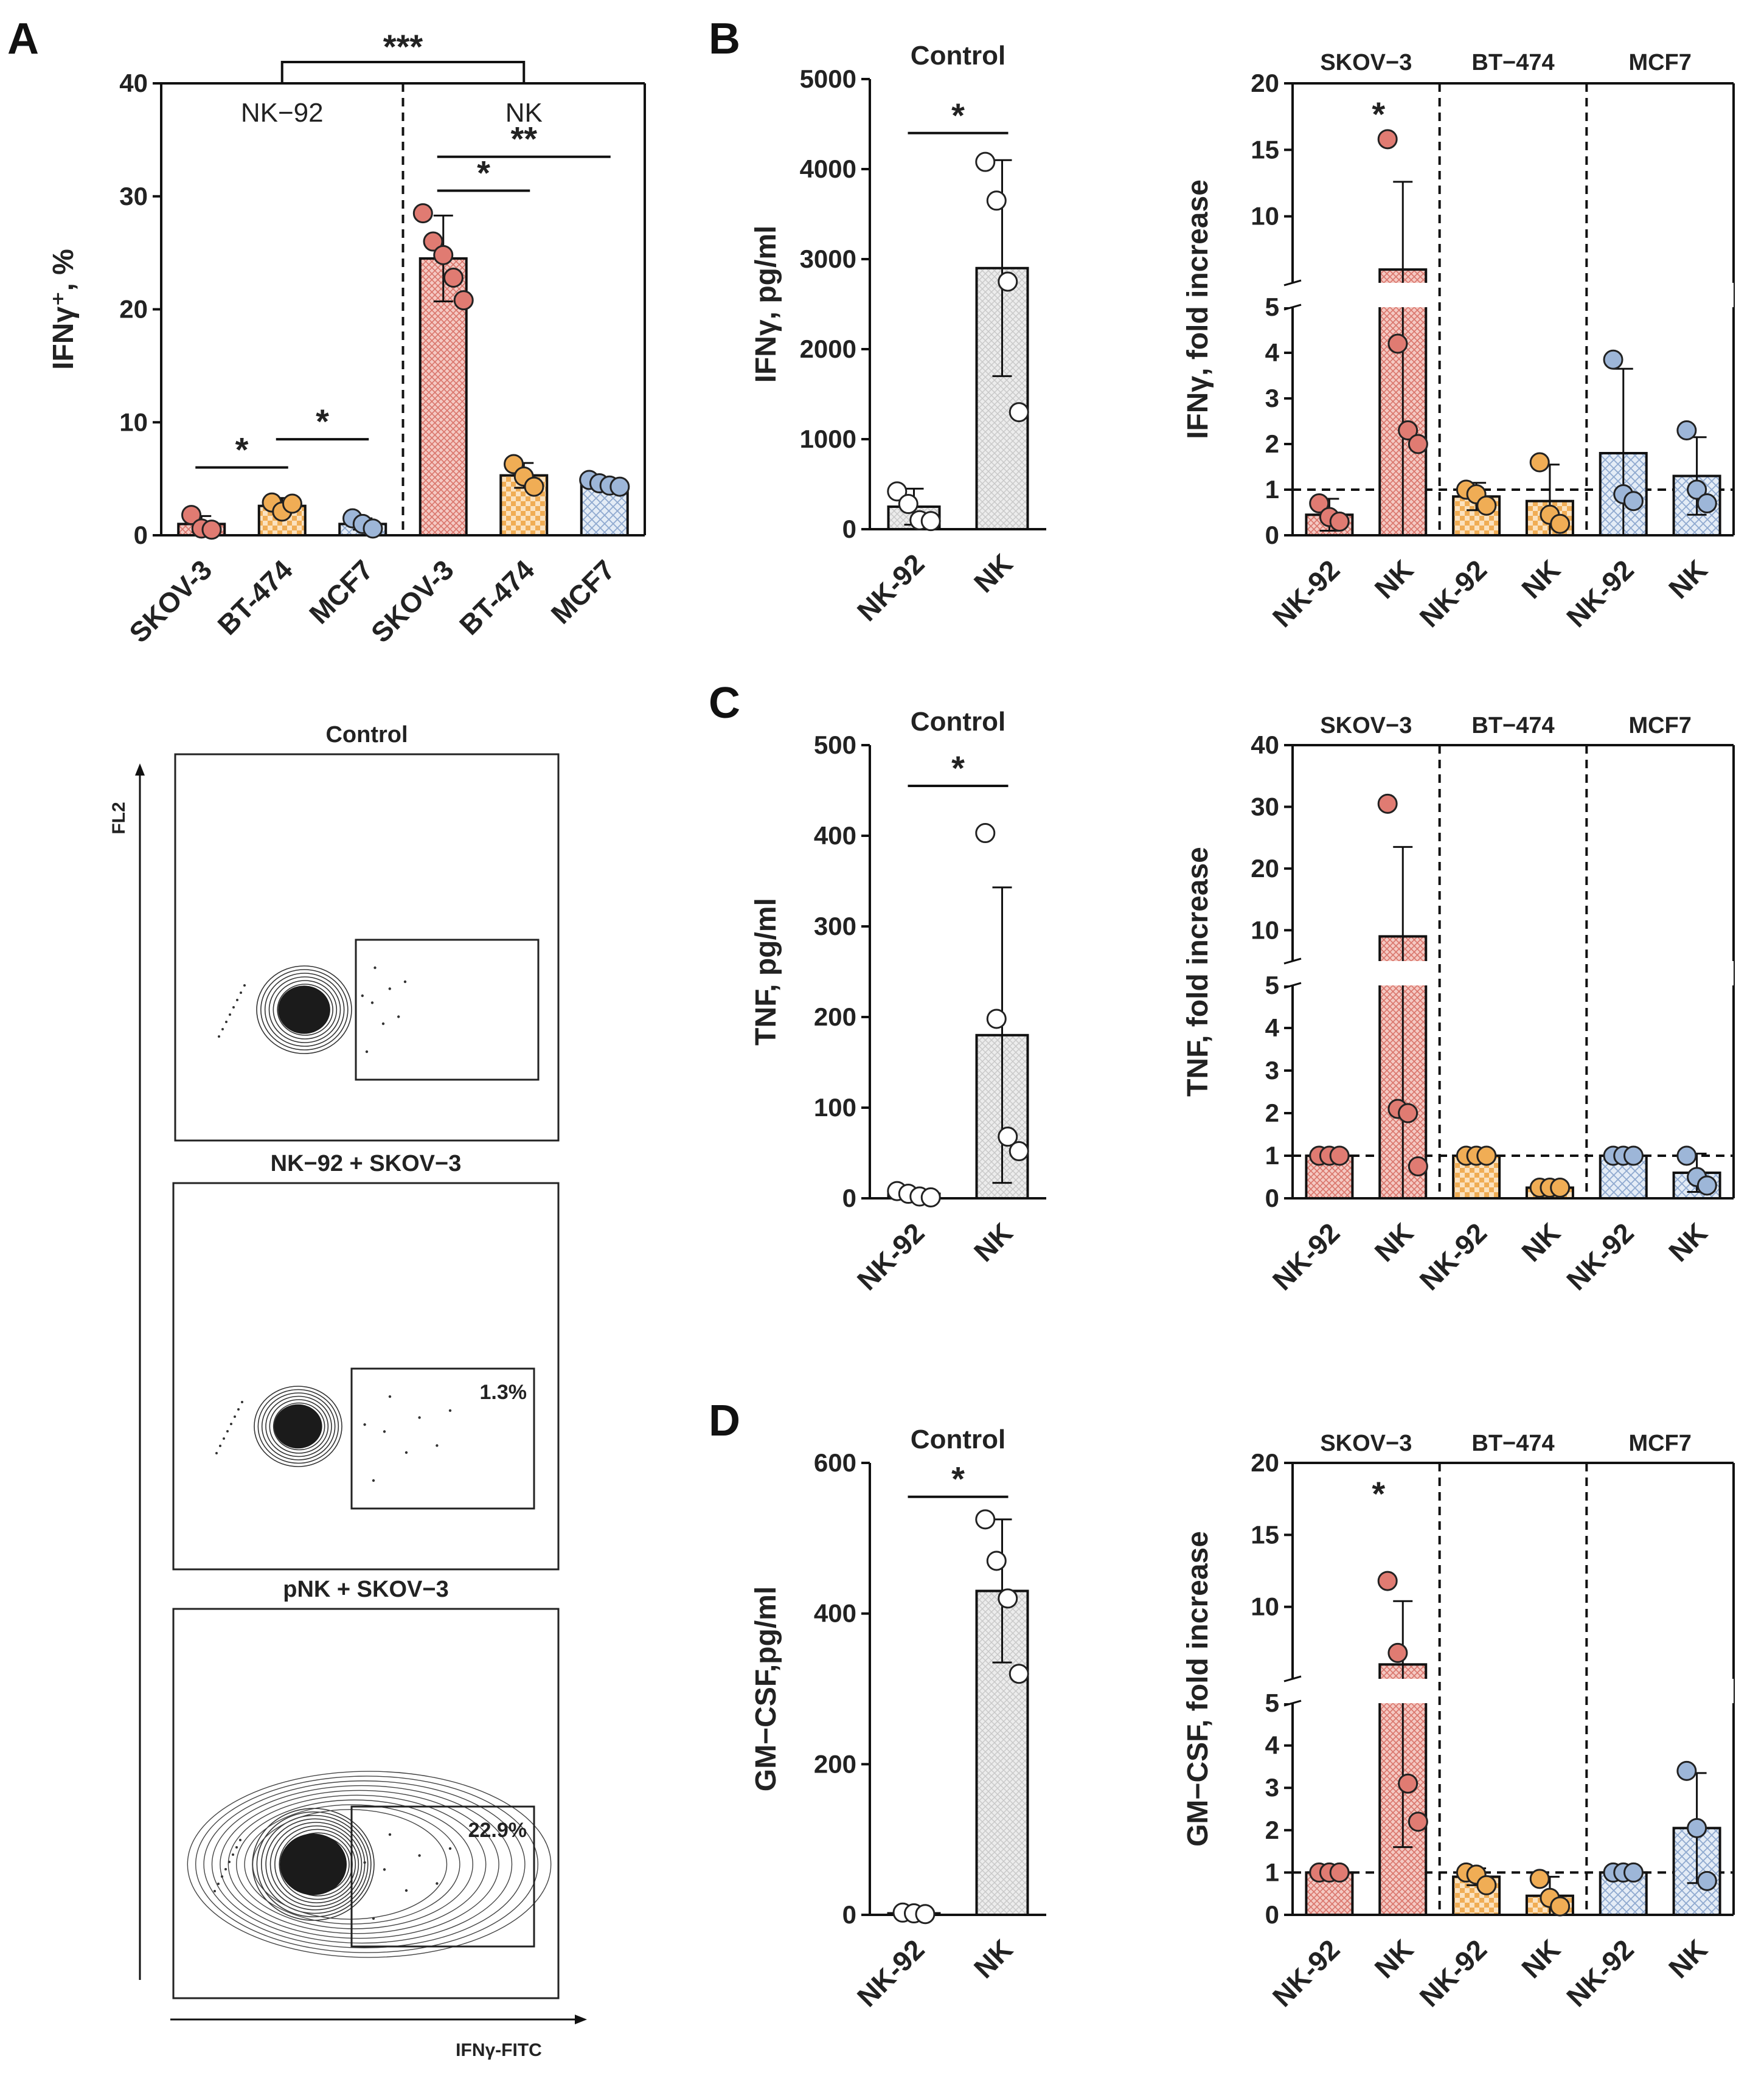 The height and width of the screenshot is (2073, 1764). What do you see at coordinates (1198, 309) in the screenshot?
I see `y-axis-label: IFNγ, fold increase` at bounding box center [1198, 309].